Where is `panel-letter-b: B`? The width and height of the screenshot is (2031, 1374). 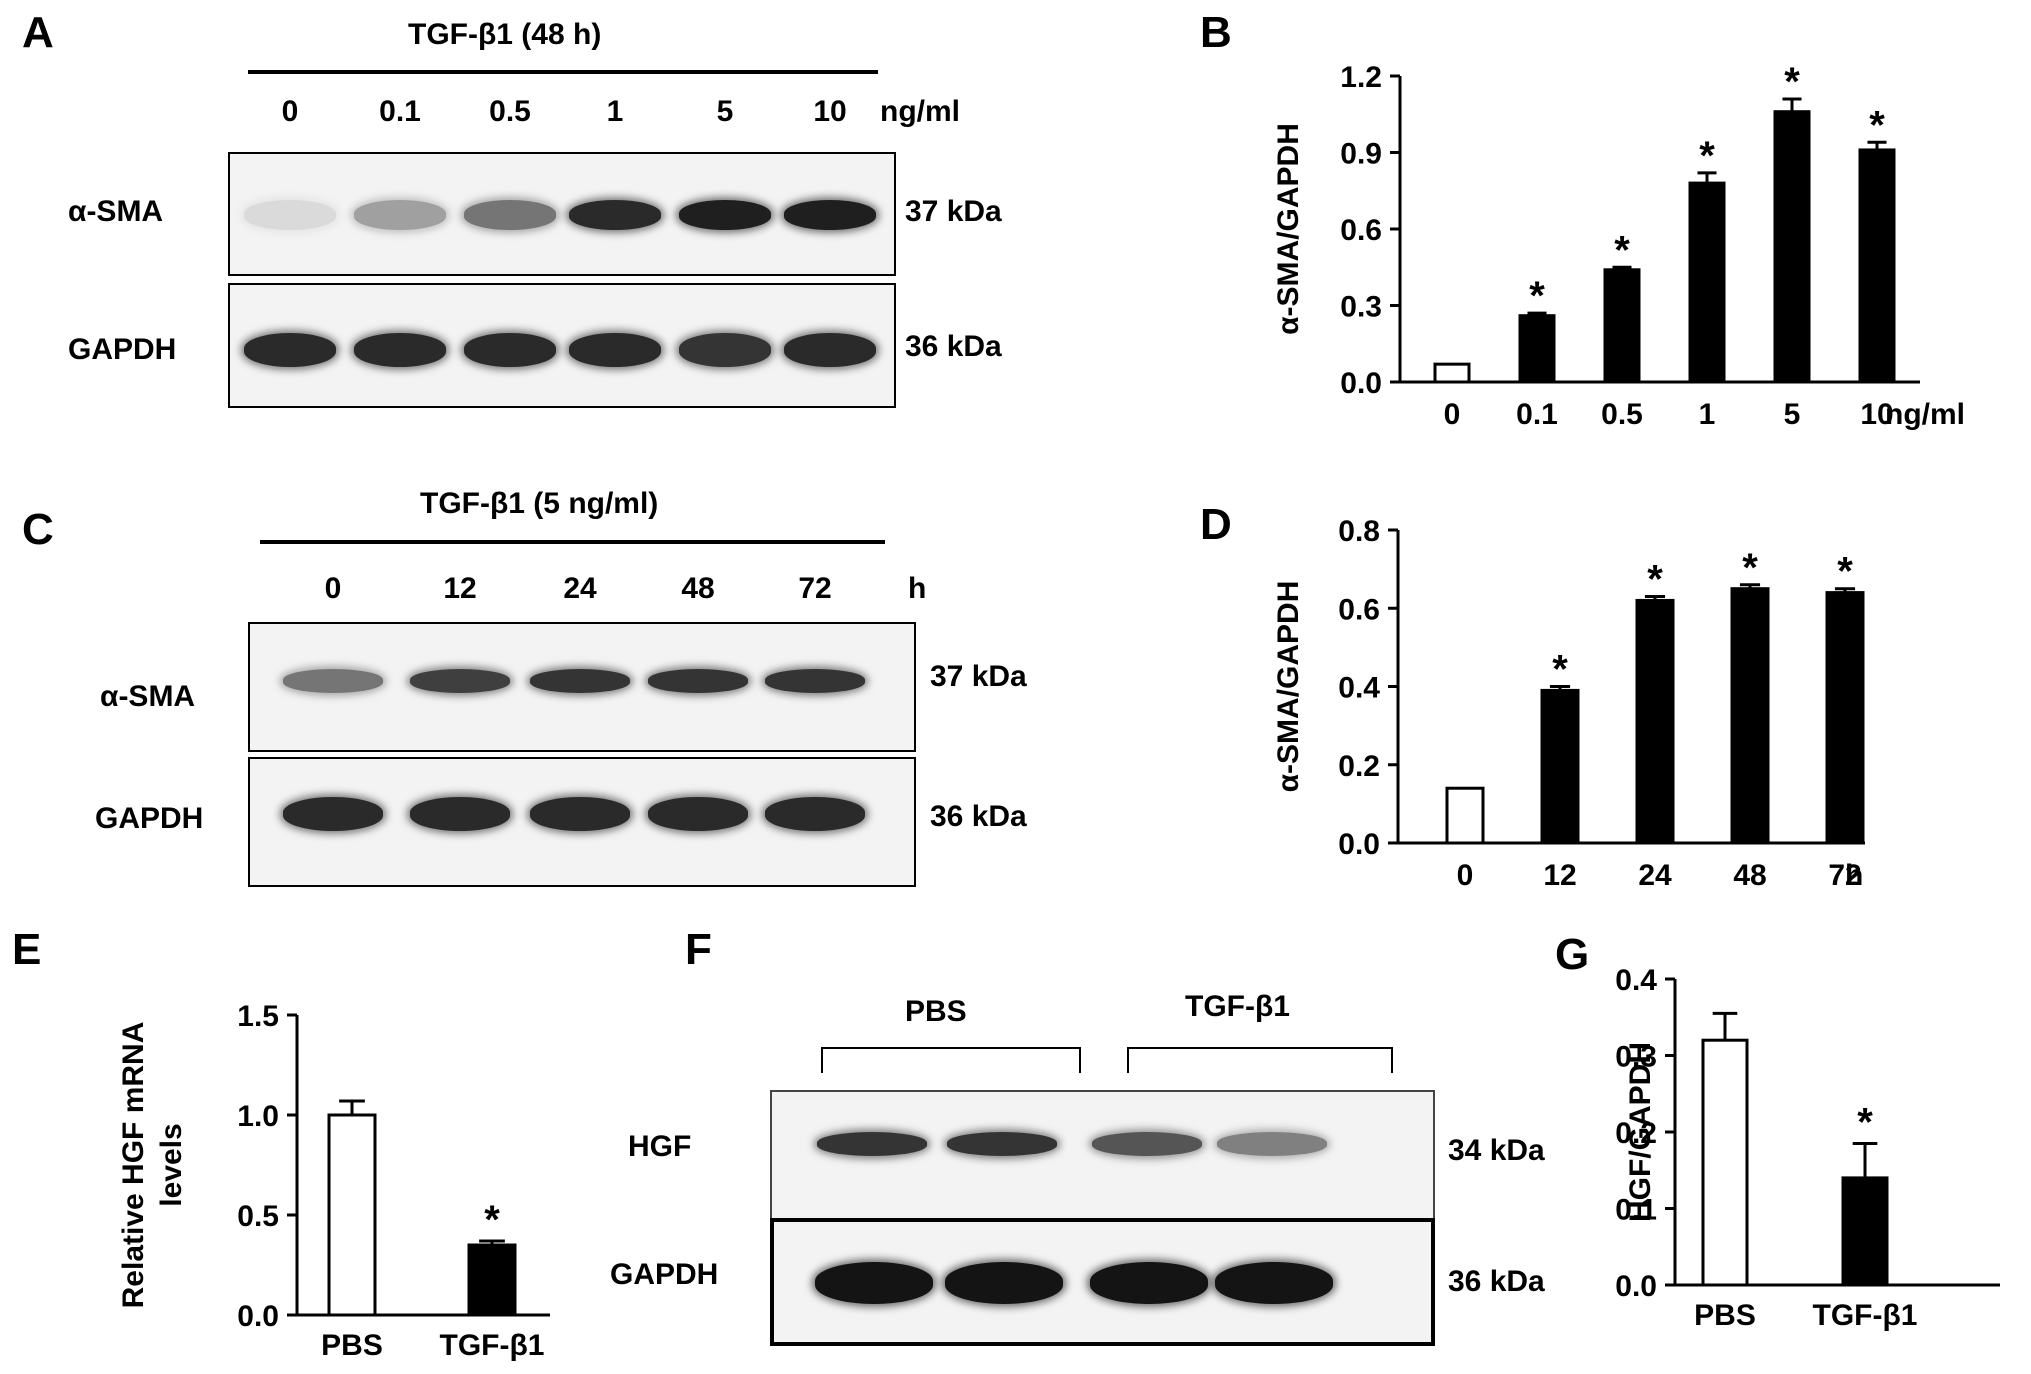 panel-letter-b: B is located at coordinates (1216, 32).